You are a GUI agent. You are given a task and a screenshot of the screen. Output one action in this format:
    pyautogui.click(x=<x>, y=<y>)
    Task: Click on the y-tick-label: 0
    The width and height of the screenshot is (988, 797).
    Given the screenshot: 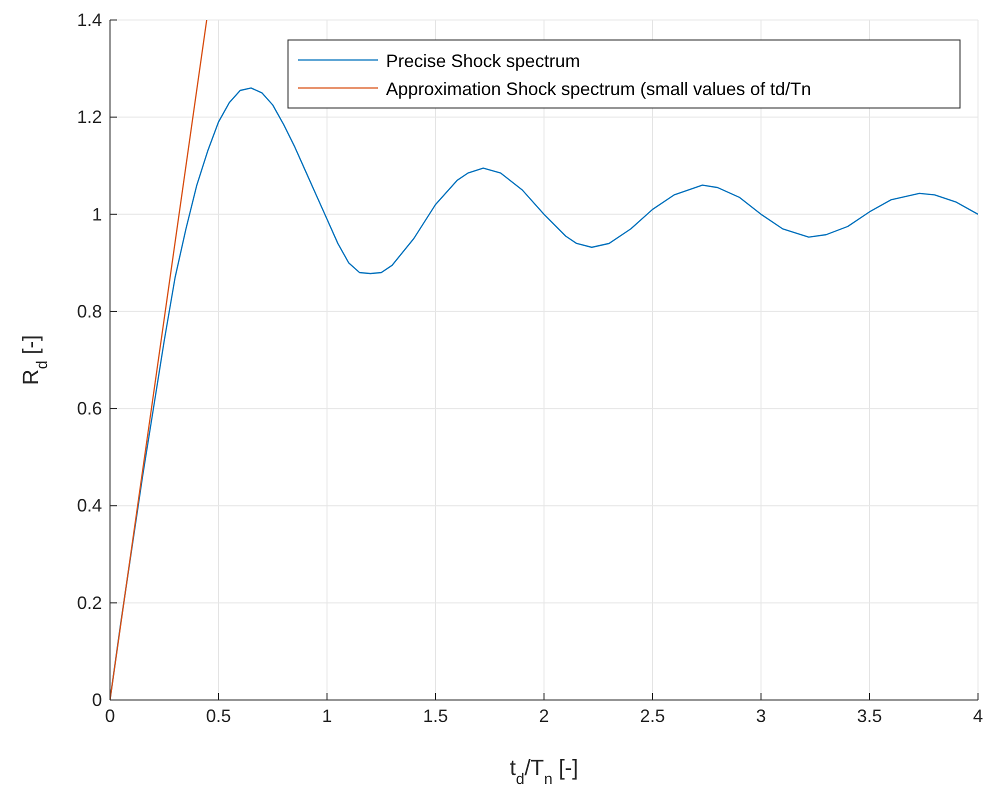 What is the action you would take?
    pyautogui.click(x=97, y=700)
    